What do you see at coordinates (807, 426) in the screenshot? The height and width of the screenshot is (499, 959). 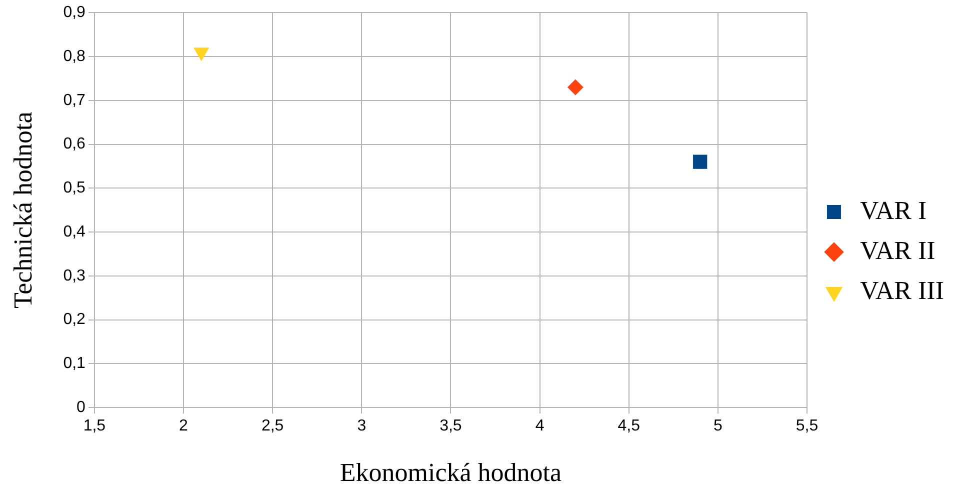 I see `x-tick-label: 5,5` at bounding box center [807, 426].